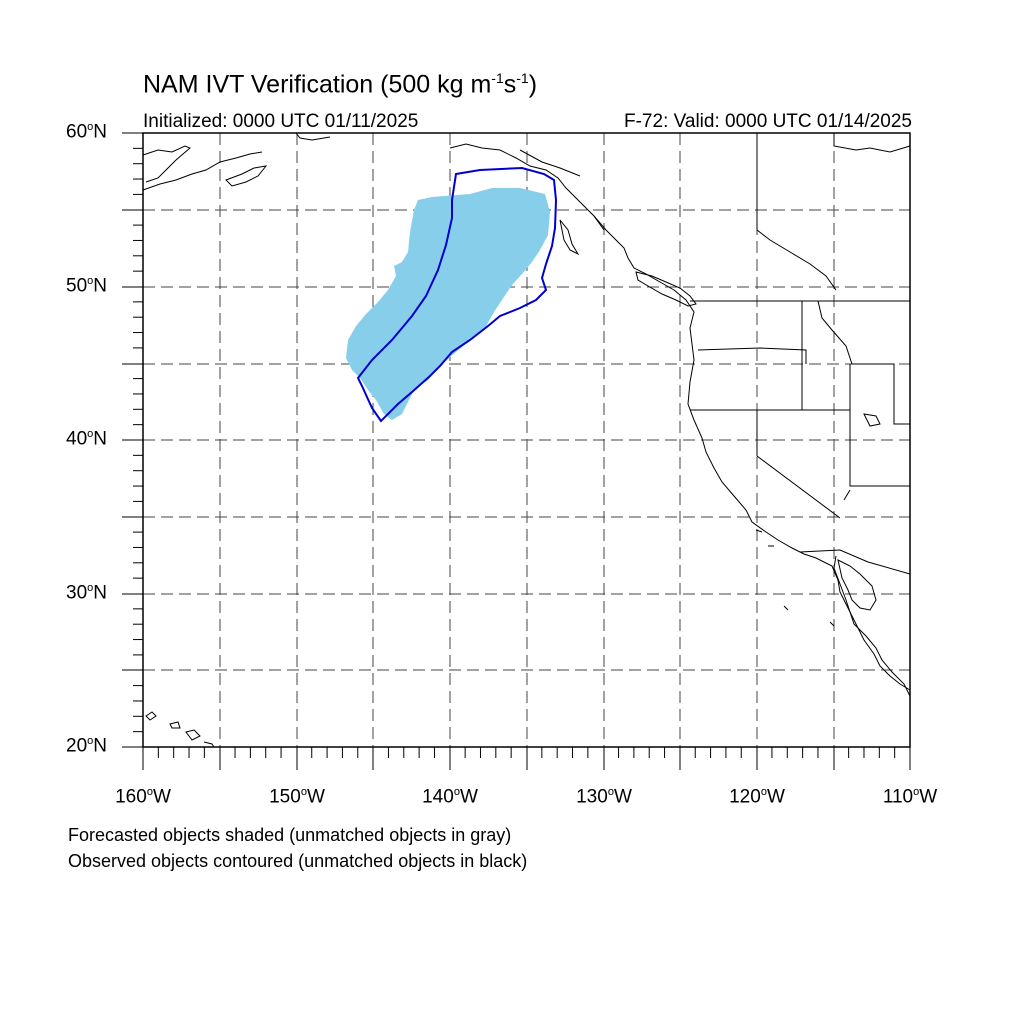  I want to click on lat-label-30n: 30oN, so click(86, 593).